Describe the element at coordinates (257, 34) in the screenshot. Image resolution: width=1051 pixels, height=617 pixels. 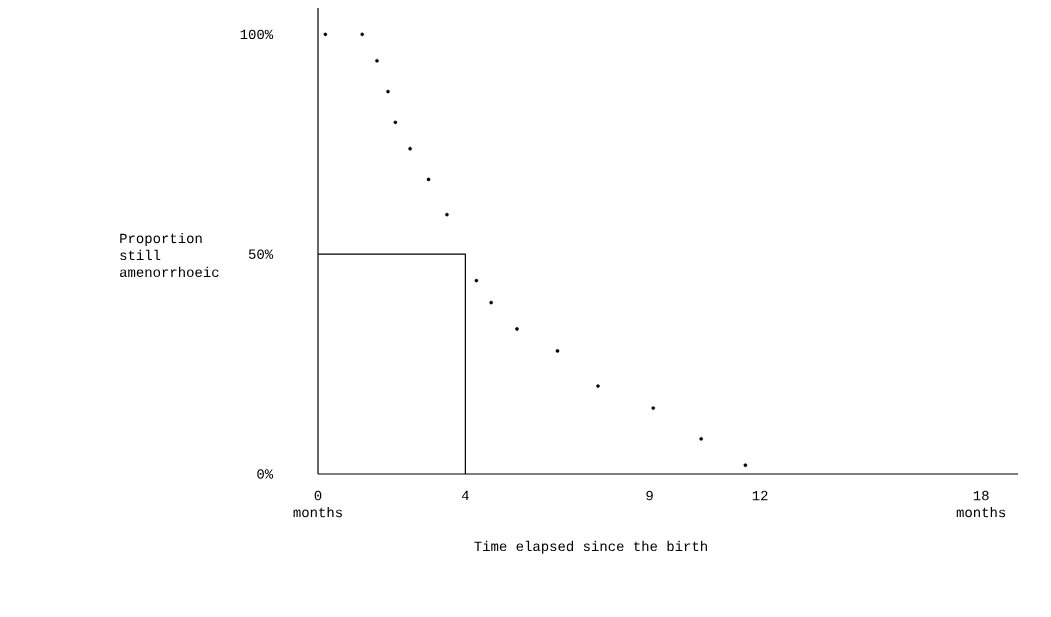
I see `y-tick-label: 100%` at that location.